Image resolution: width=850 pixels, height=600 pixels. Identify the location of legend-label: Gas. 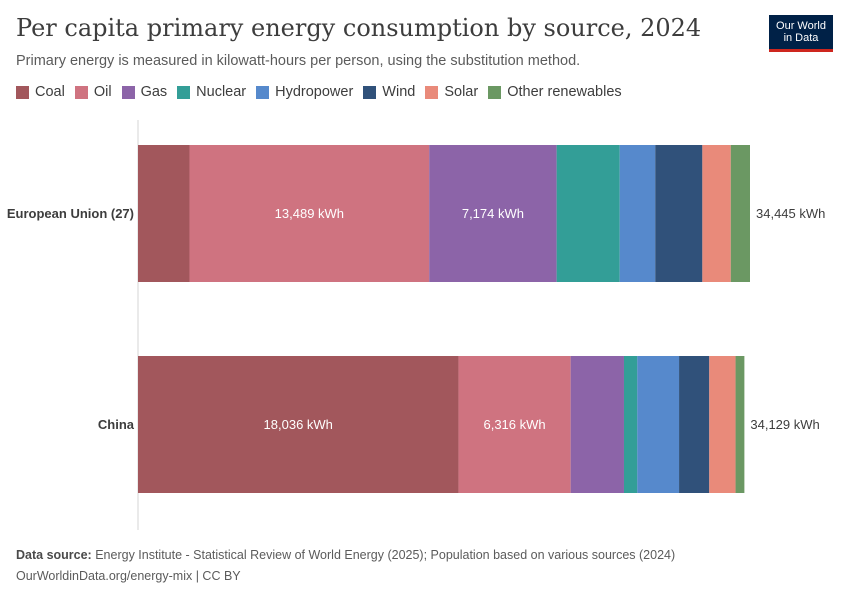
(154, 92).